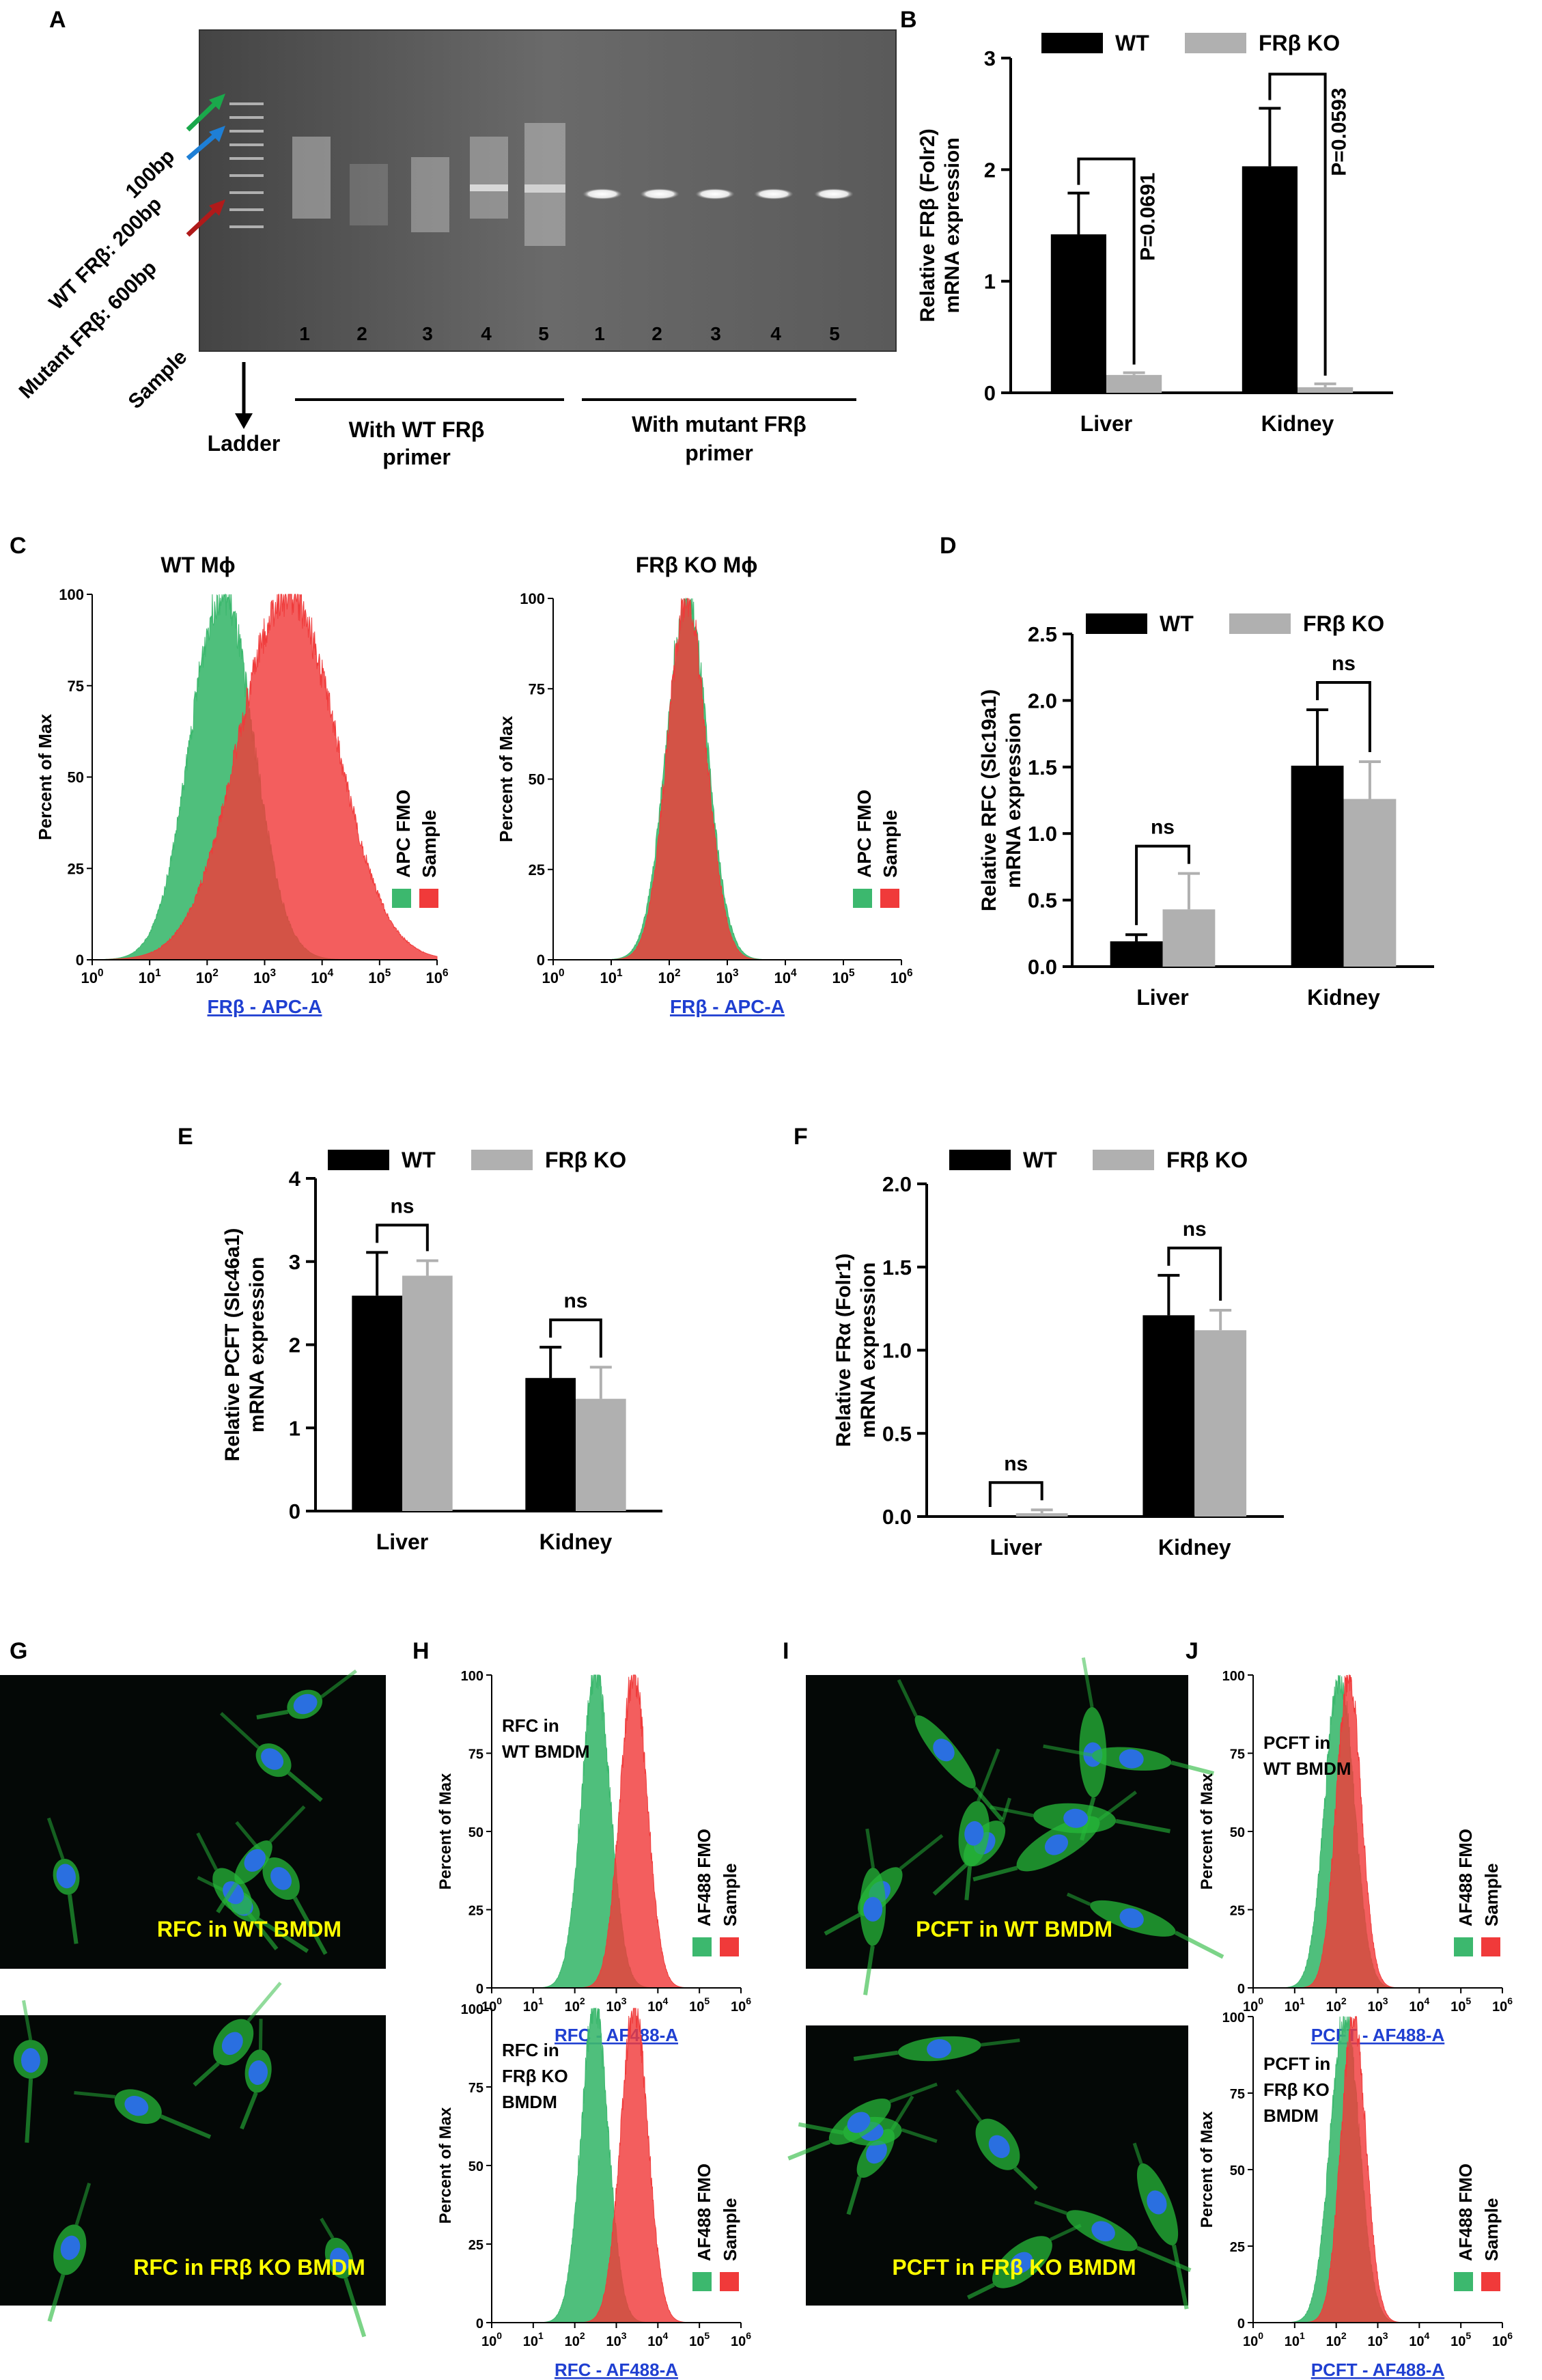  What do you see at coordinates (18, 1651) in the screenshot?
I see `panel-label-g: G` at bounding box center [18, 1651].